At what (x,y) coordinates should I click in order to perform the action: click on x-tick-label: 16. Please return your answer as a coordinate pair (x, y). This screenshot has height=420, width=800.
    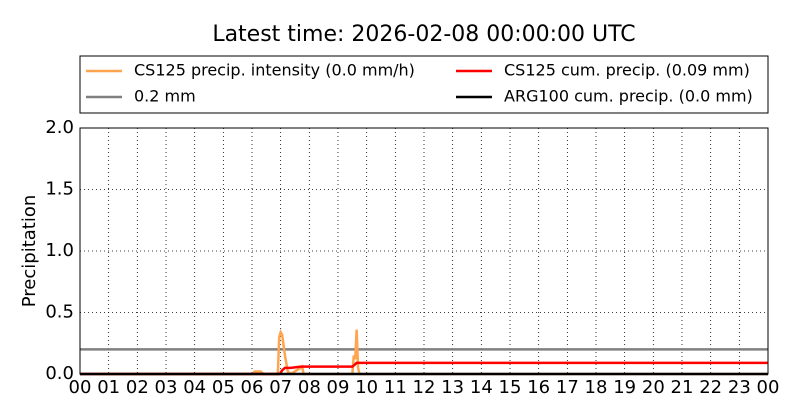
    Looking at the image, I should click on (538, 387).